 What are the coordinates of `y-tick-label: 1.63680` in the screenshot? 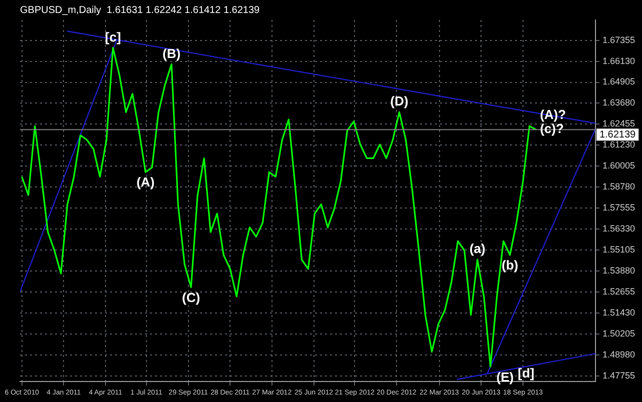 It's located at (619, 103).